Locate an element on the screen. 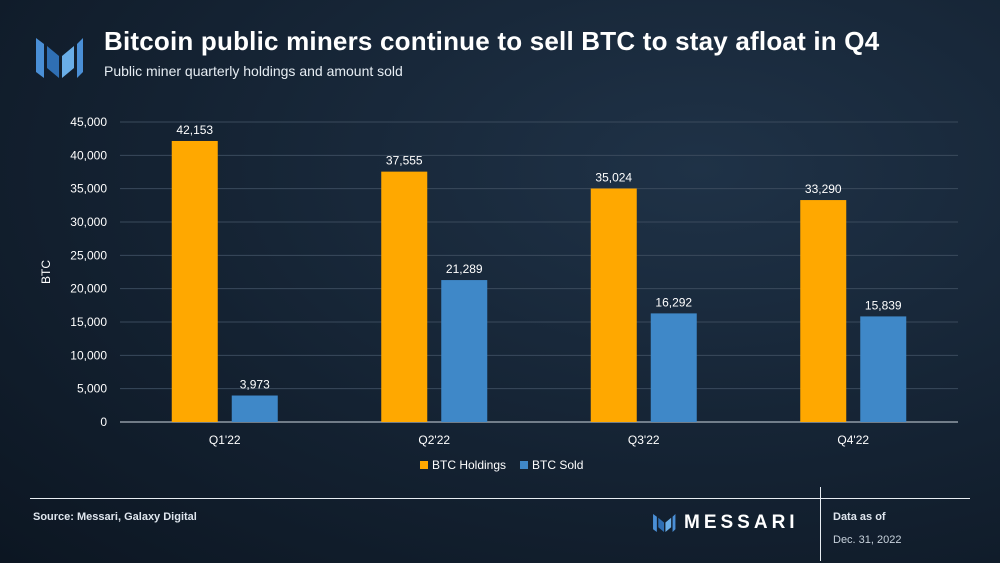  brand-logo: MESSARI is located at coordinates (725, 523).